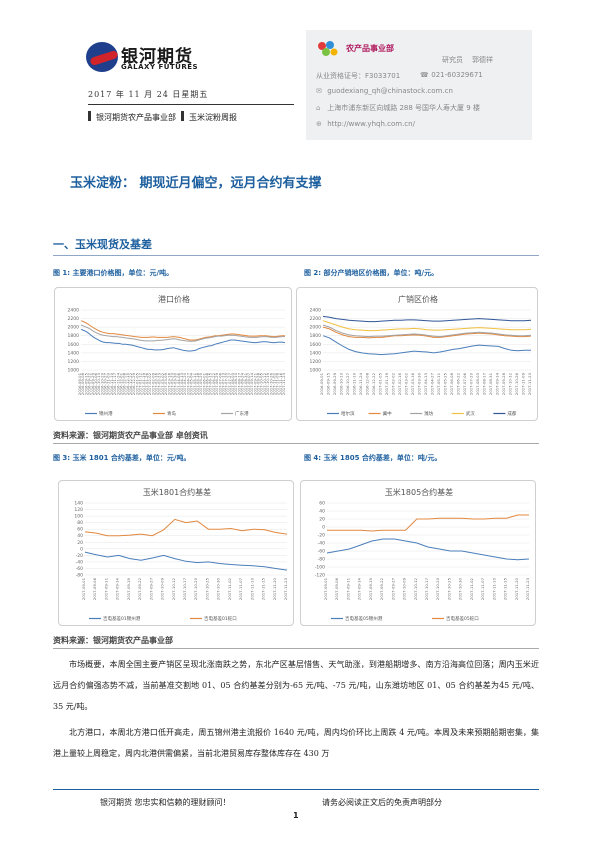  I want to click on tag-right: 玉米淀粉周报, so click(213, 117).